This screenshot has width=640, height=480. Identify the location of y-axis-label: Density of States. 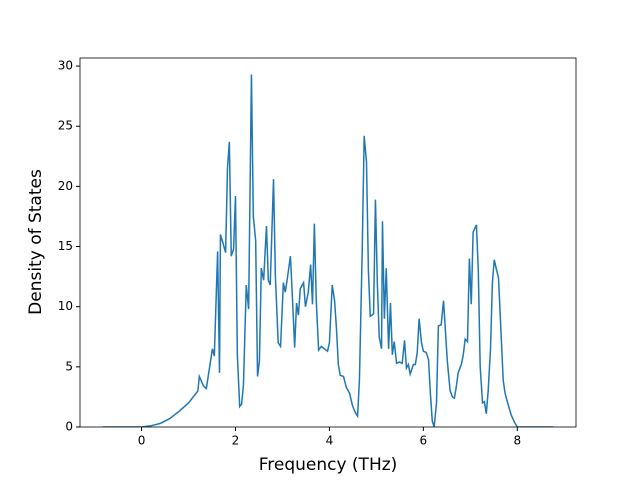
(36, 242).